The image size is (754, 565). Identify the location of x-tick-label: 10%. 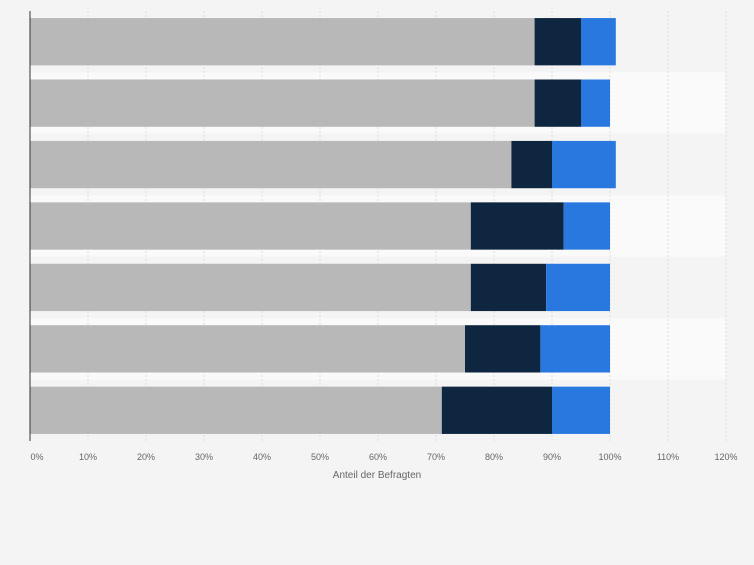
(88, 457).